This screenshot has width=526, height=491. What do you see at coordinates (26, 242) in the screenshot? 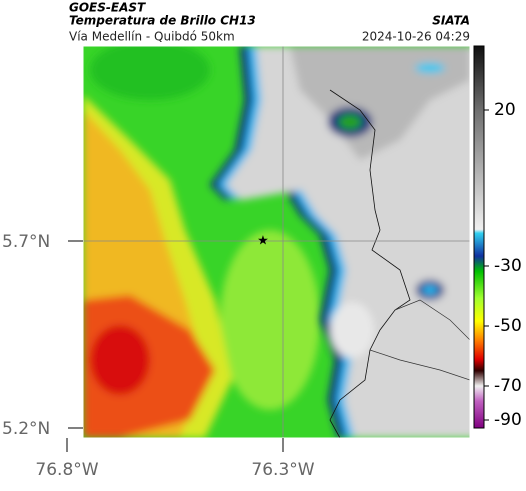
I see `lat-label: 5.7°N` at bounding box center [26, 242].